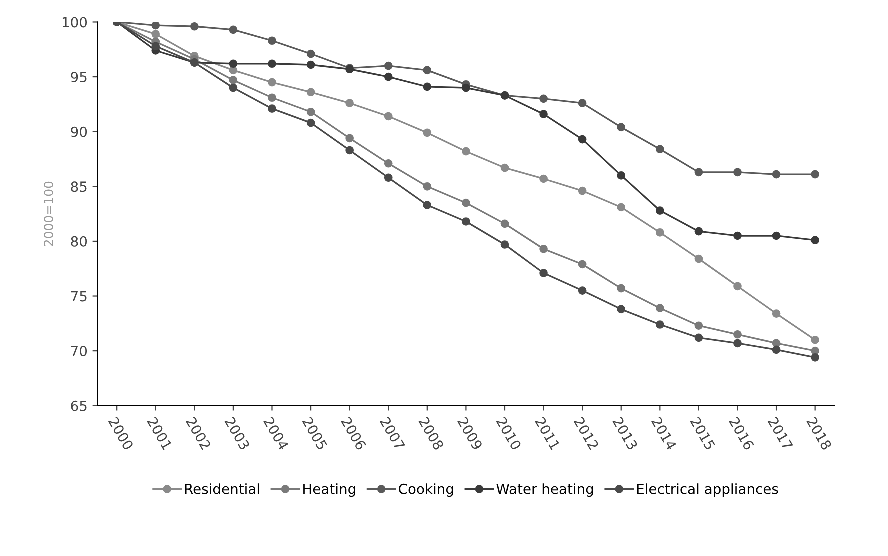 Image resolution: width=888 pixels, height=556 pixels. I want to click on legend-label: Residential, so click(222, 489).